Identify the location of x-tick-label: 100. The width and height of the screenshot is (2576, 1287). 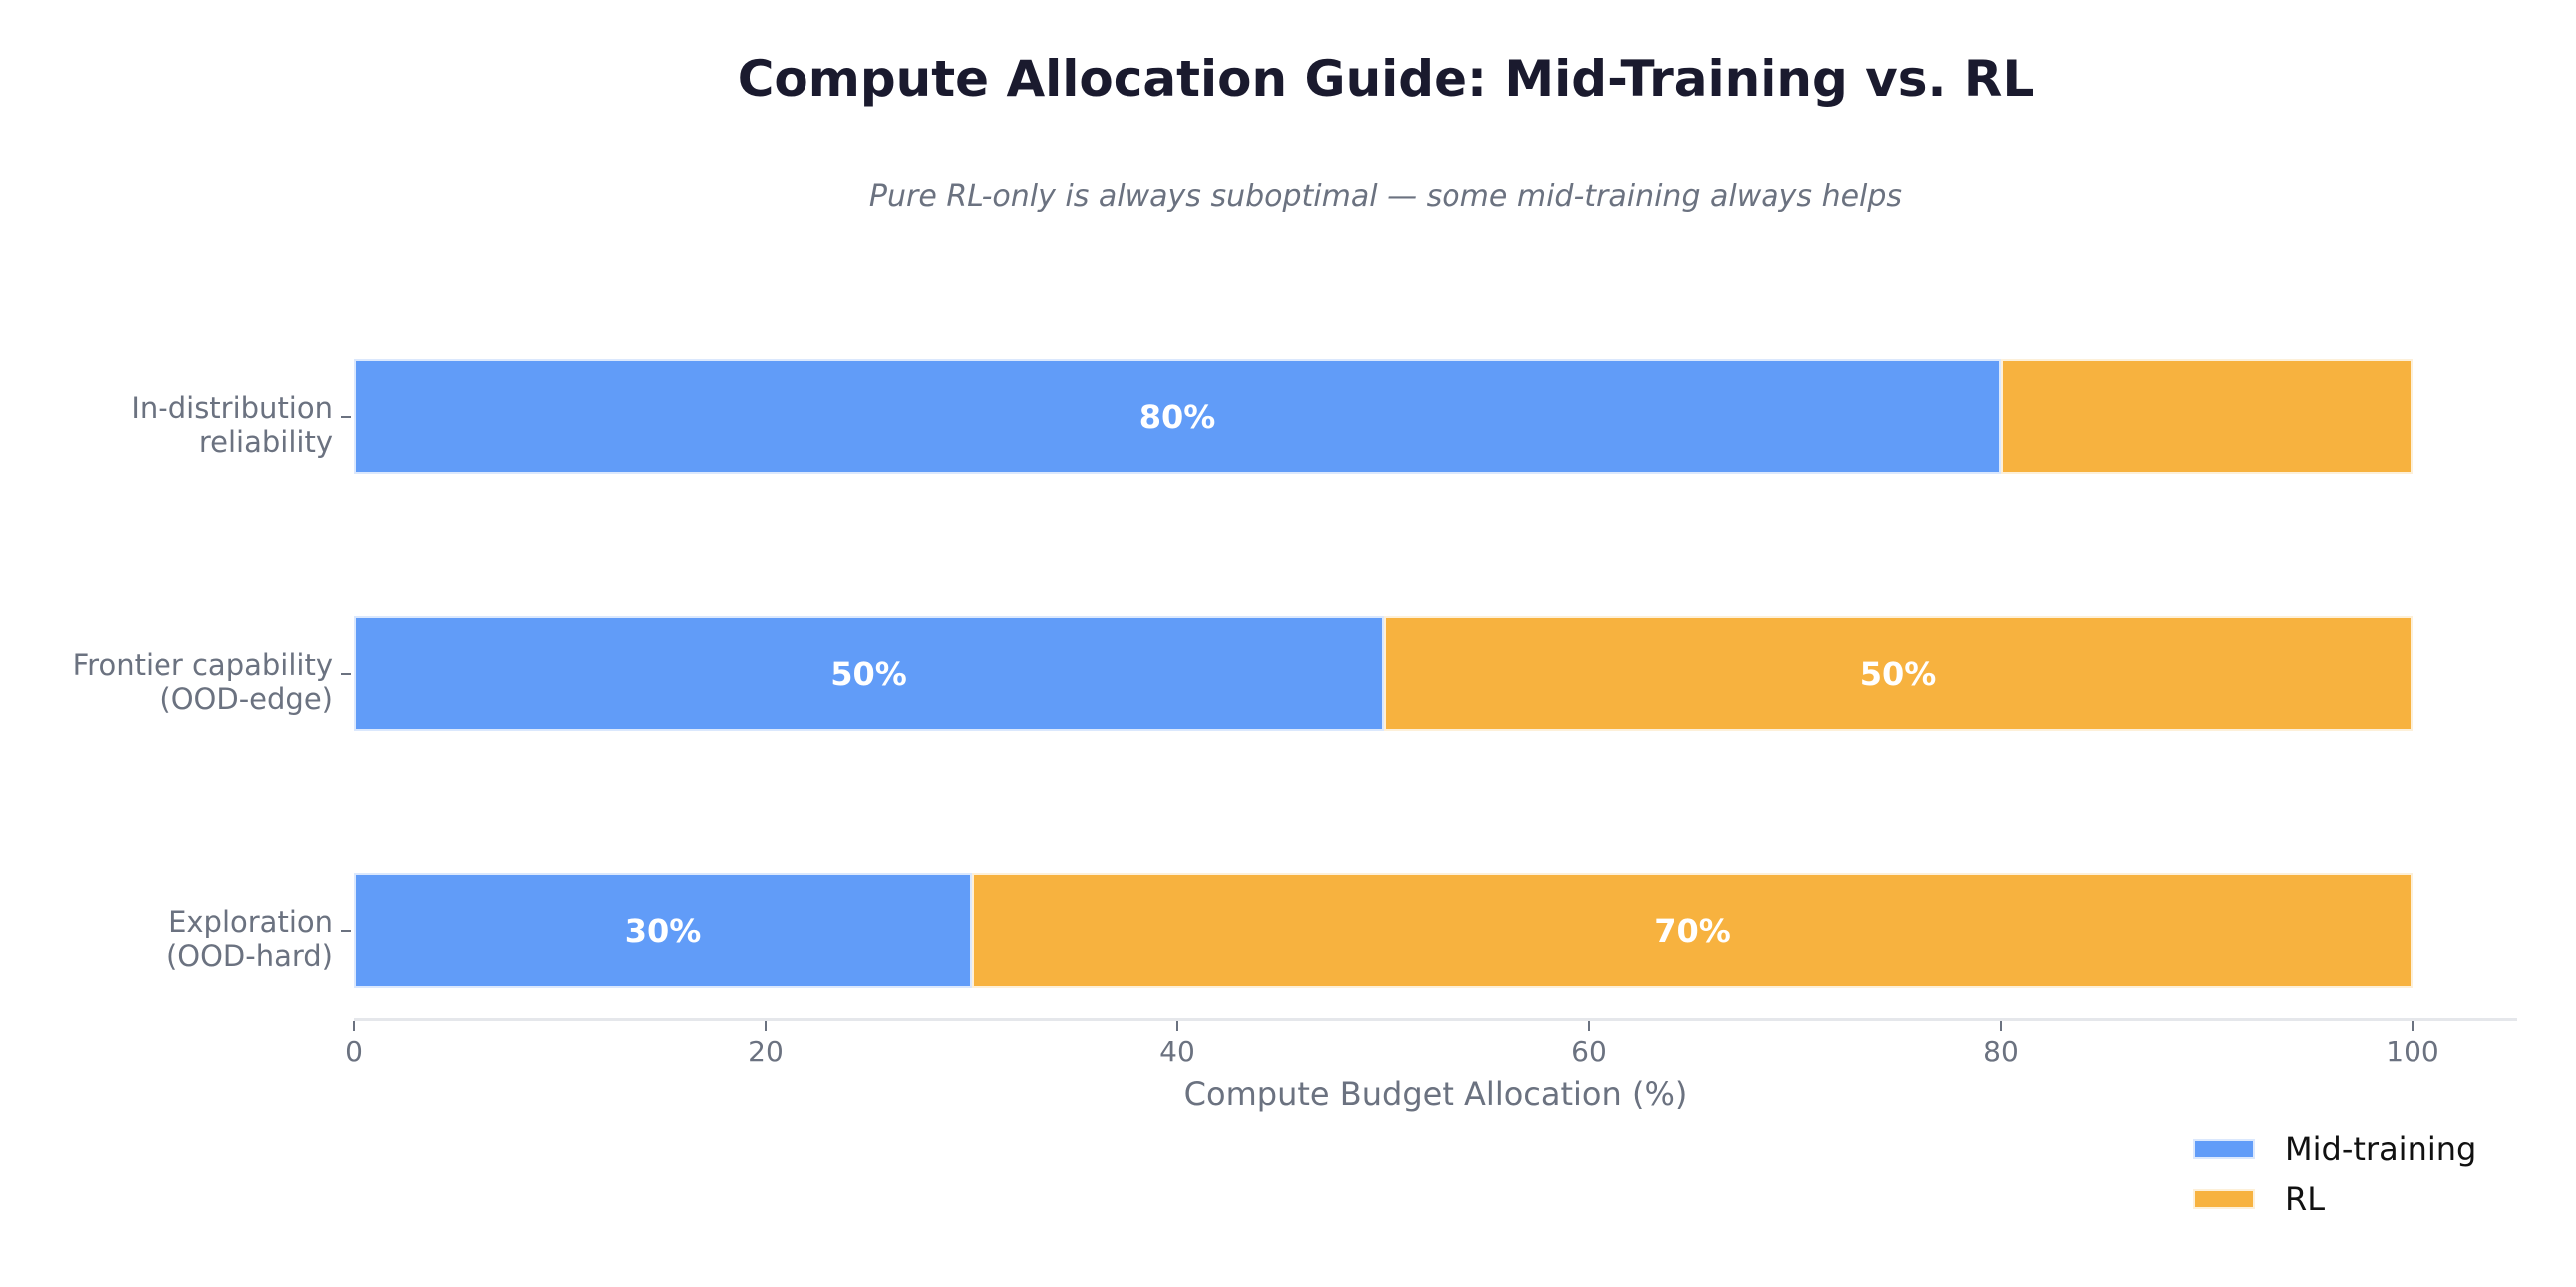
(2412, 1051).